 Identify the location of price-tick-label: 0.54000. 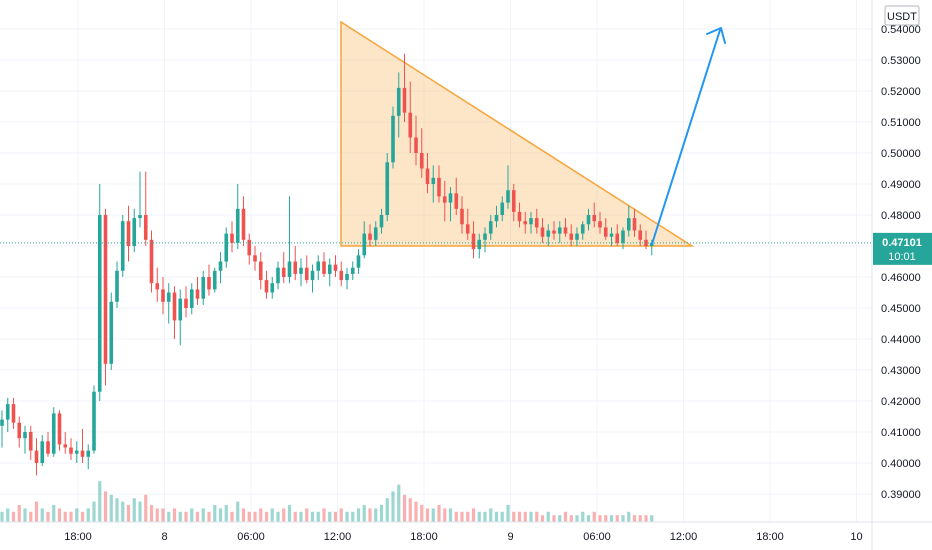
(901, 30).